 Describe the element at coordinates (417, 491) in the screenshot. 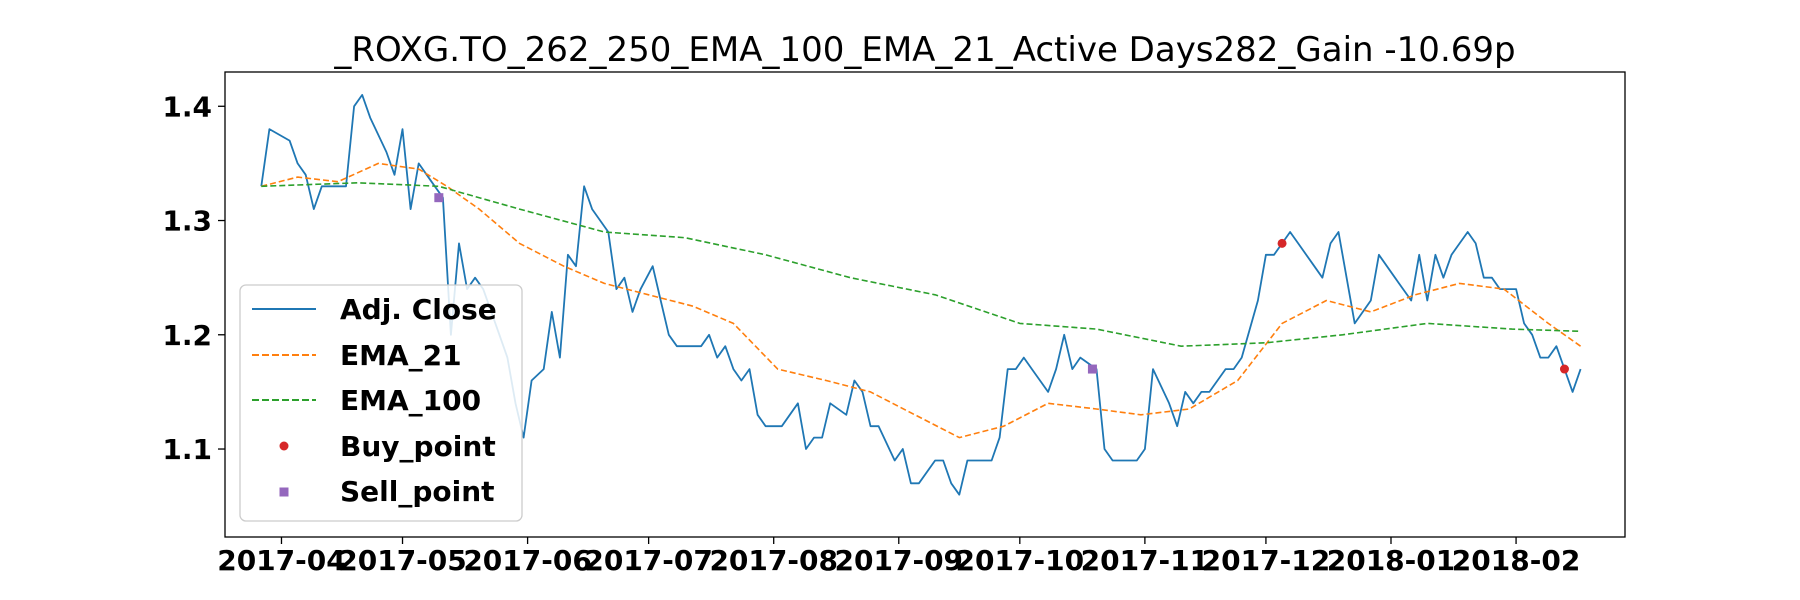

I see `legend-label-sell-point: Sell_point` at that location.